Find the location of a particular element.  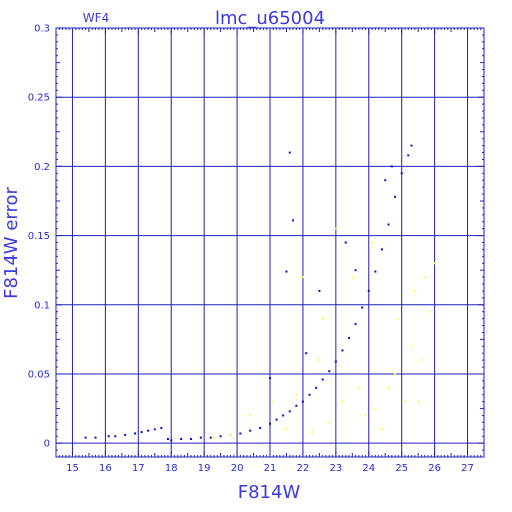

x-tick-label: 23 is located at coordinates (335, 468).